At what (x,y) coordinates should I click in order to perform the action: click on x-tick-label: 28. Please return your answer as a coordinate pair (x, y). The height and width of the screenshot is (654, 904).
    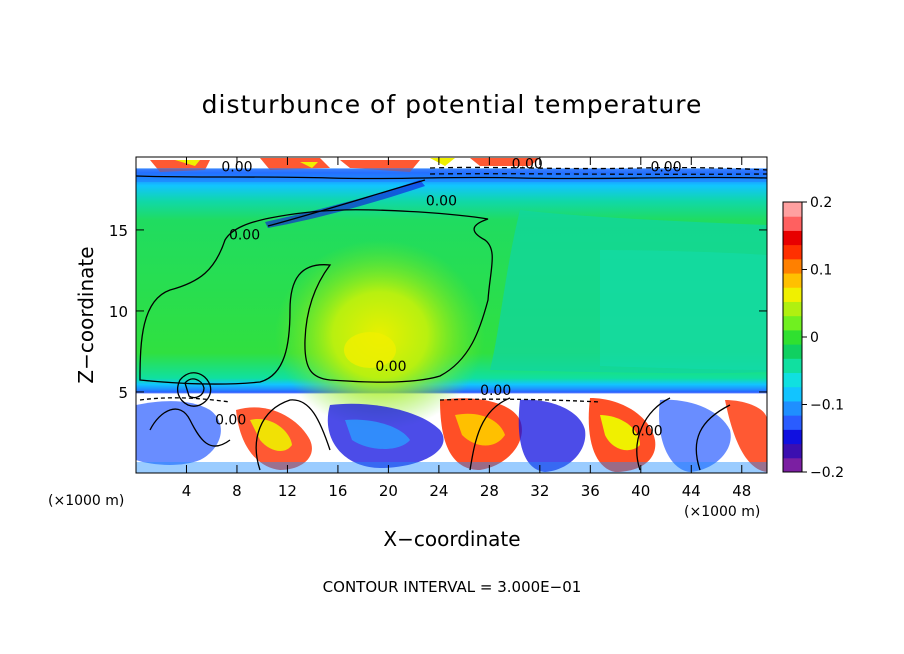
    Looking at the image, I should click on (489, 491).